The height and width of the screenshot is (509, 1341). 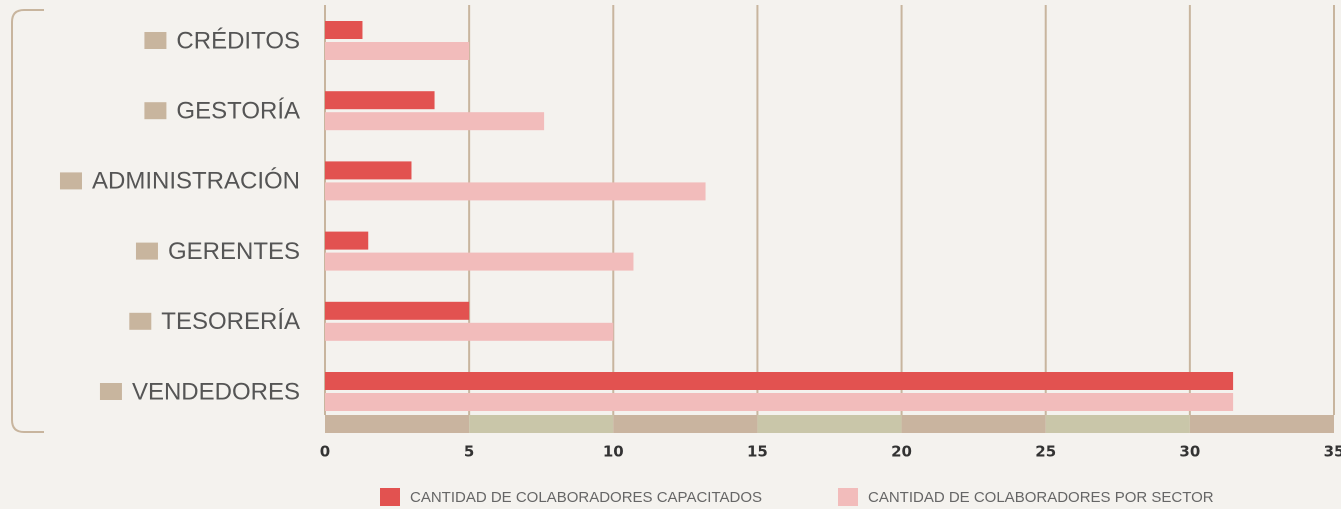 What do you see at coordinates (234, 251) in the screenshot?
I see `category-label: GERENTES` at bounding box center [234, 251].